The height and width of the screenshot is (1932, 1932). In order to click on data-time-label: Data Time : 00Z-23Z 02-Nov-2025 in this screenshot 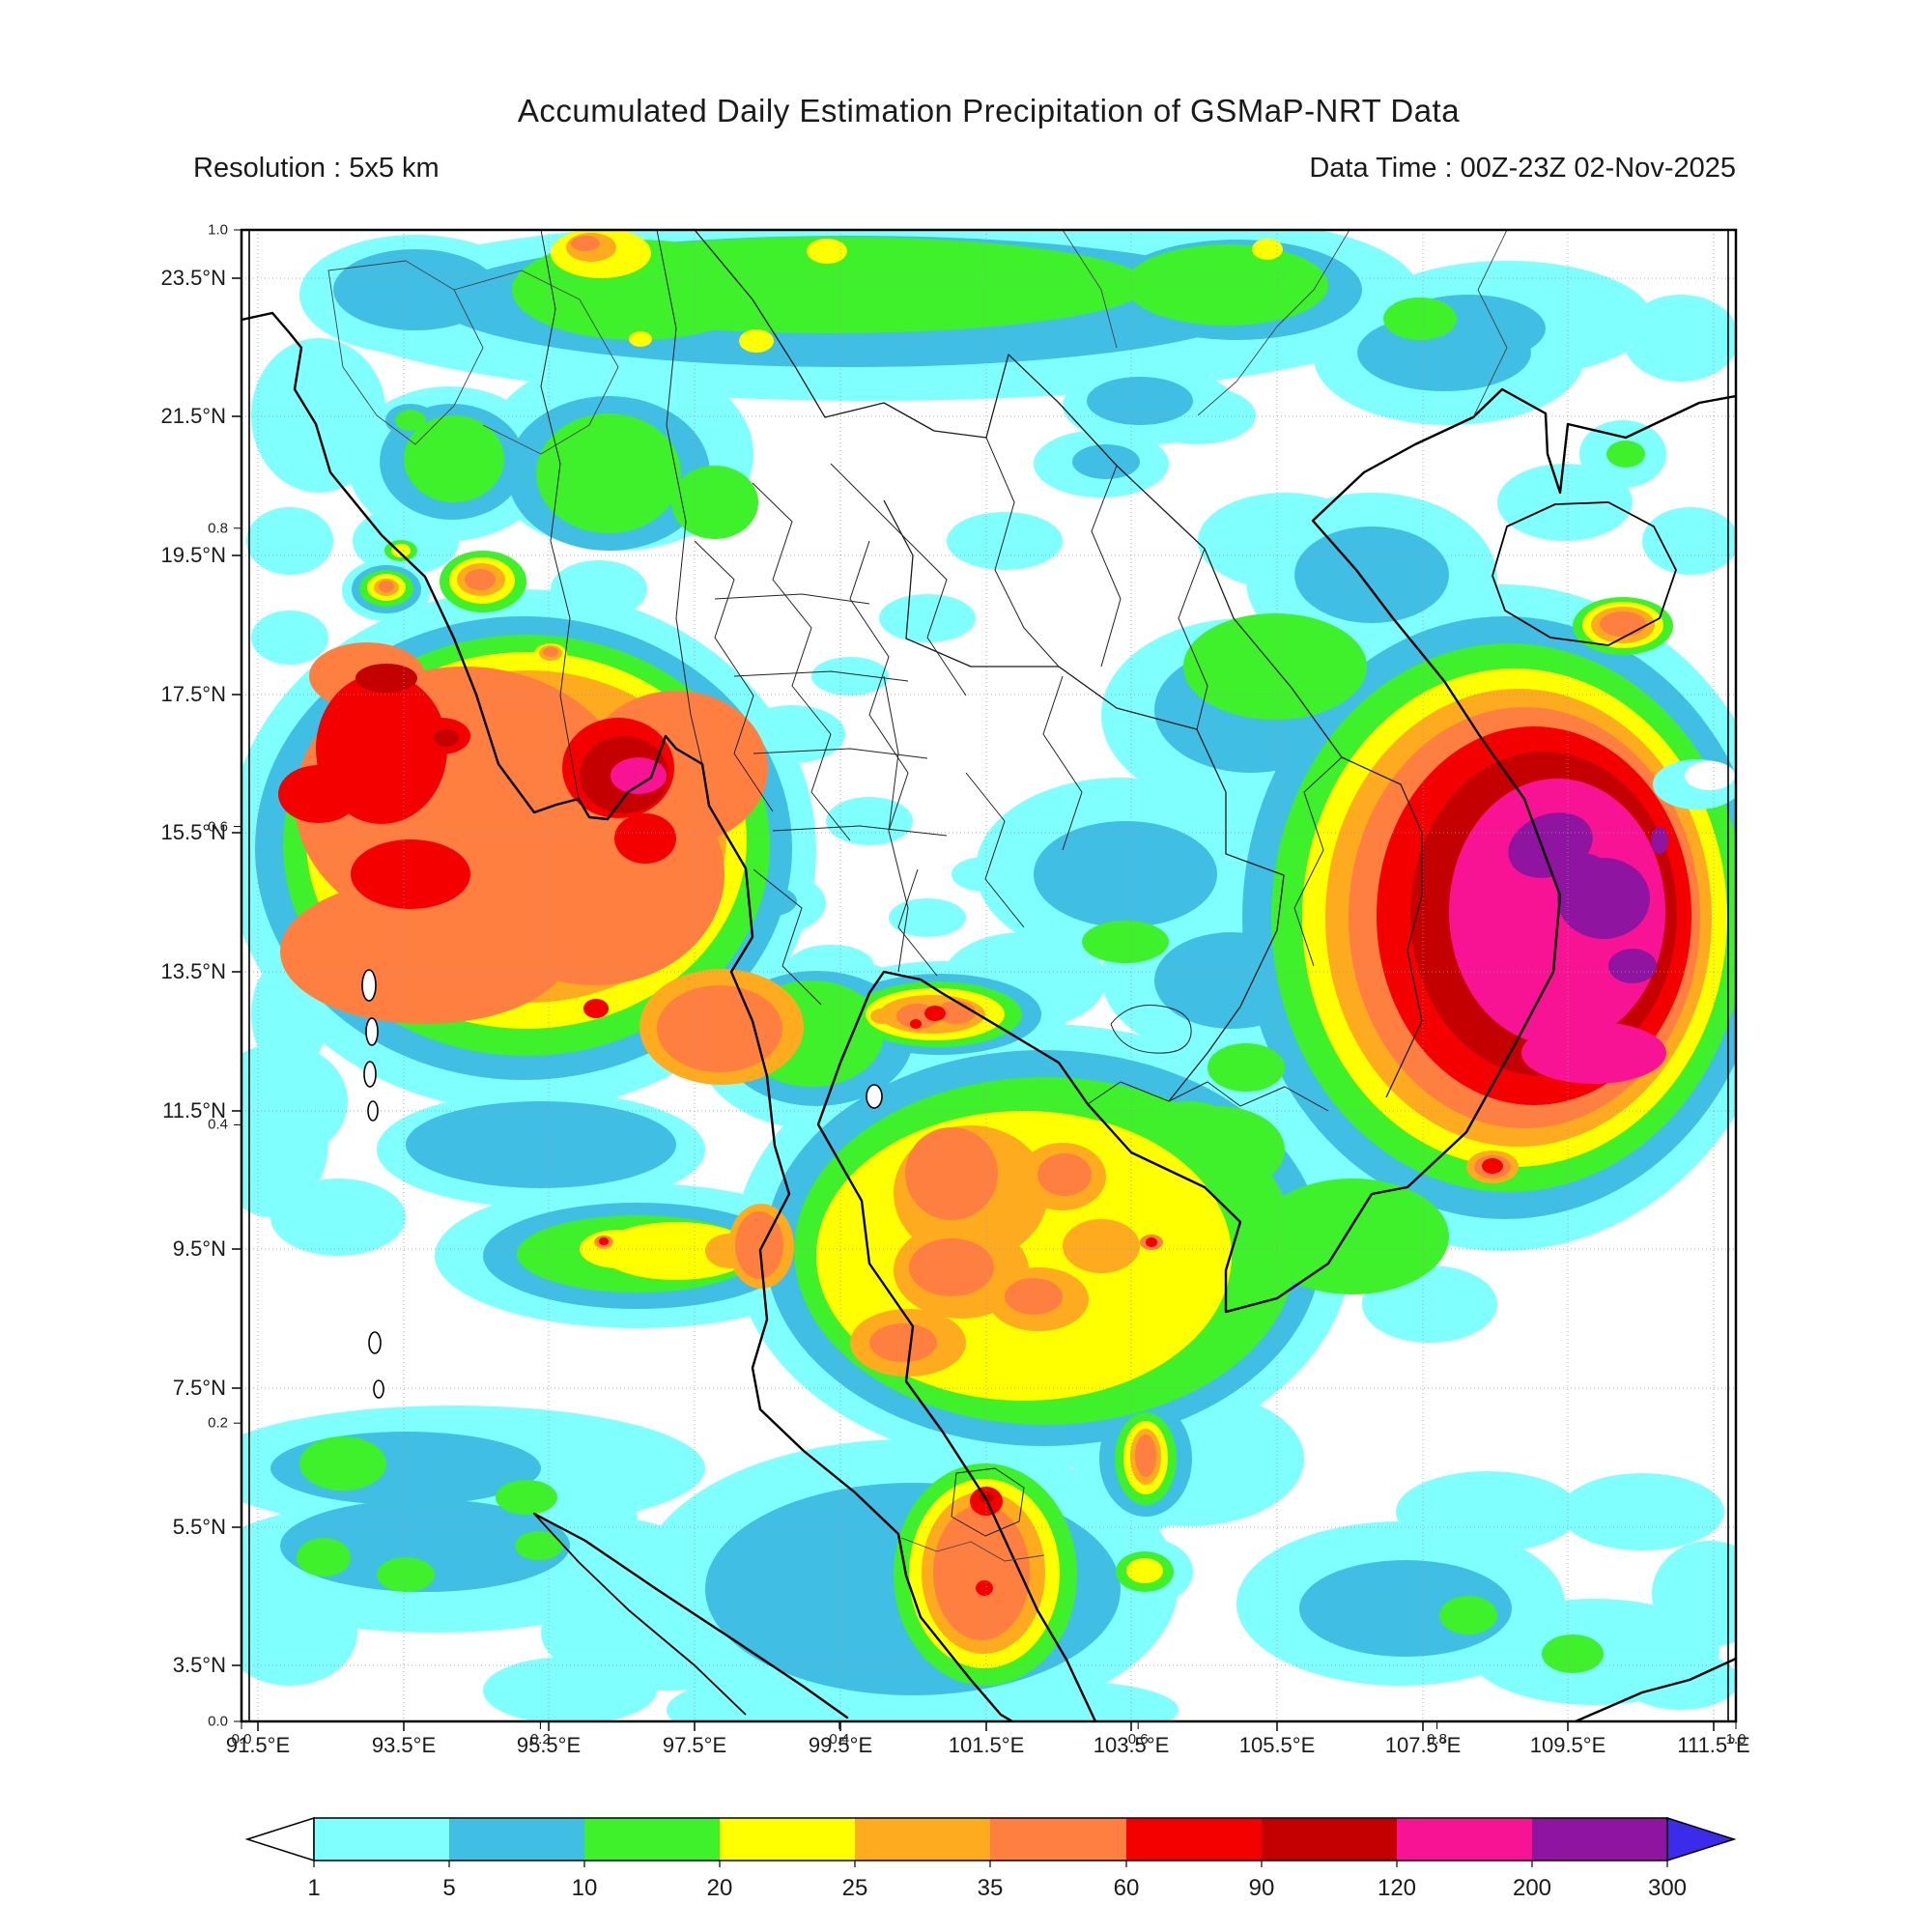, I will do `click(1522, 168)`.